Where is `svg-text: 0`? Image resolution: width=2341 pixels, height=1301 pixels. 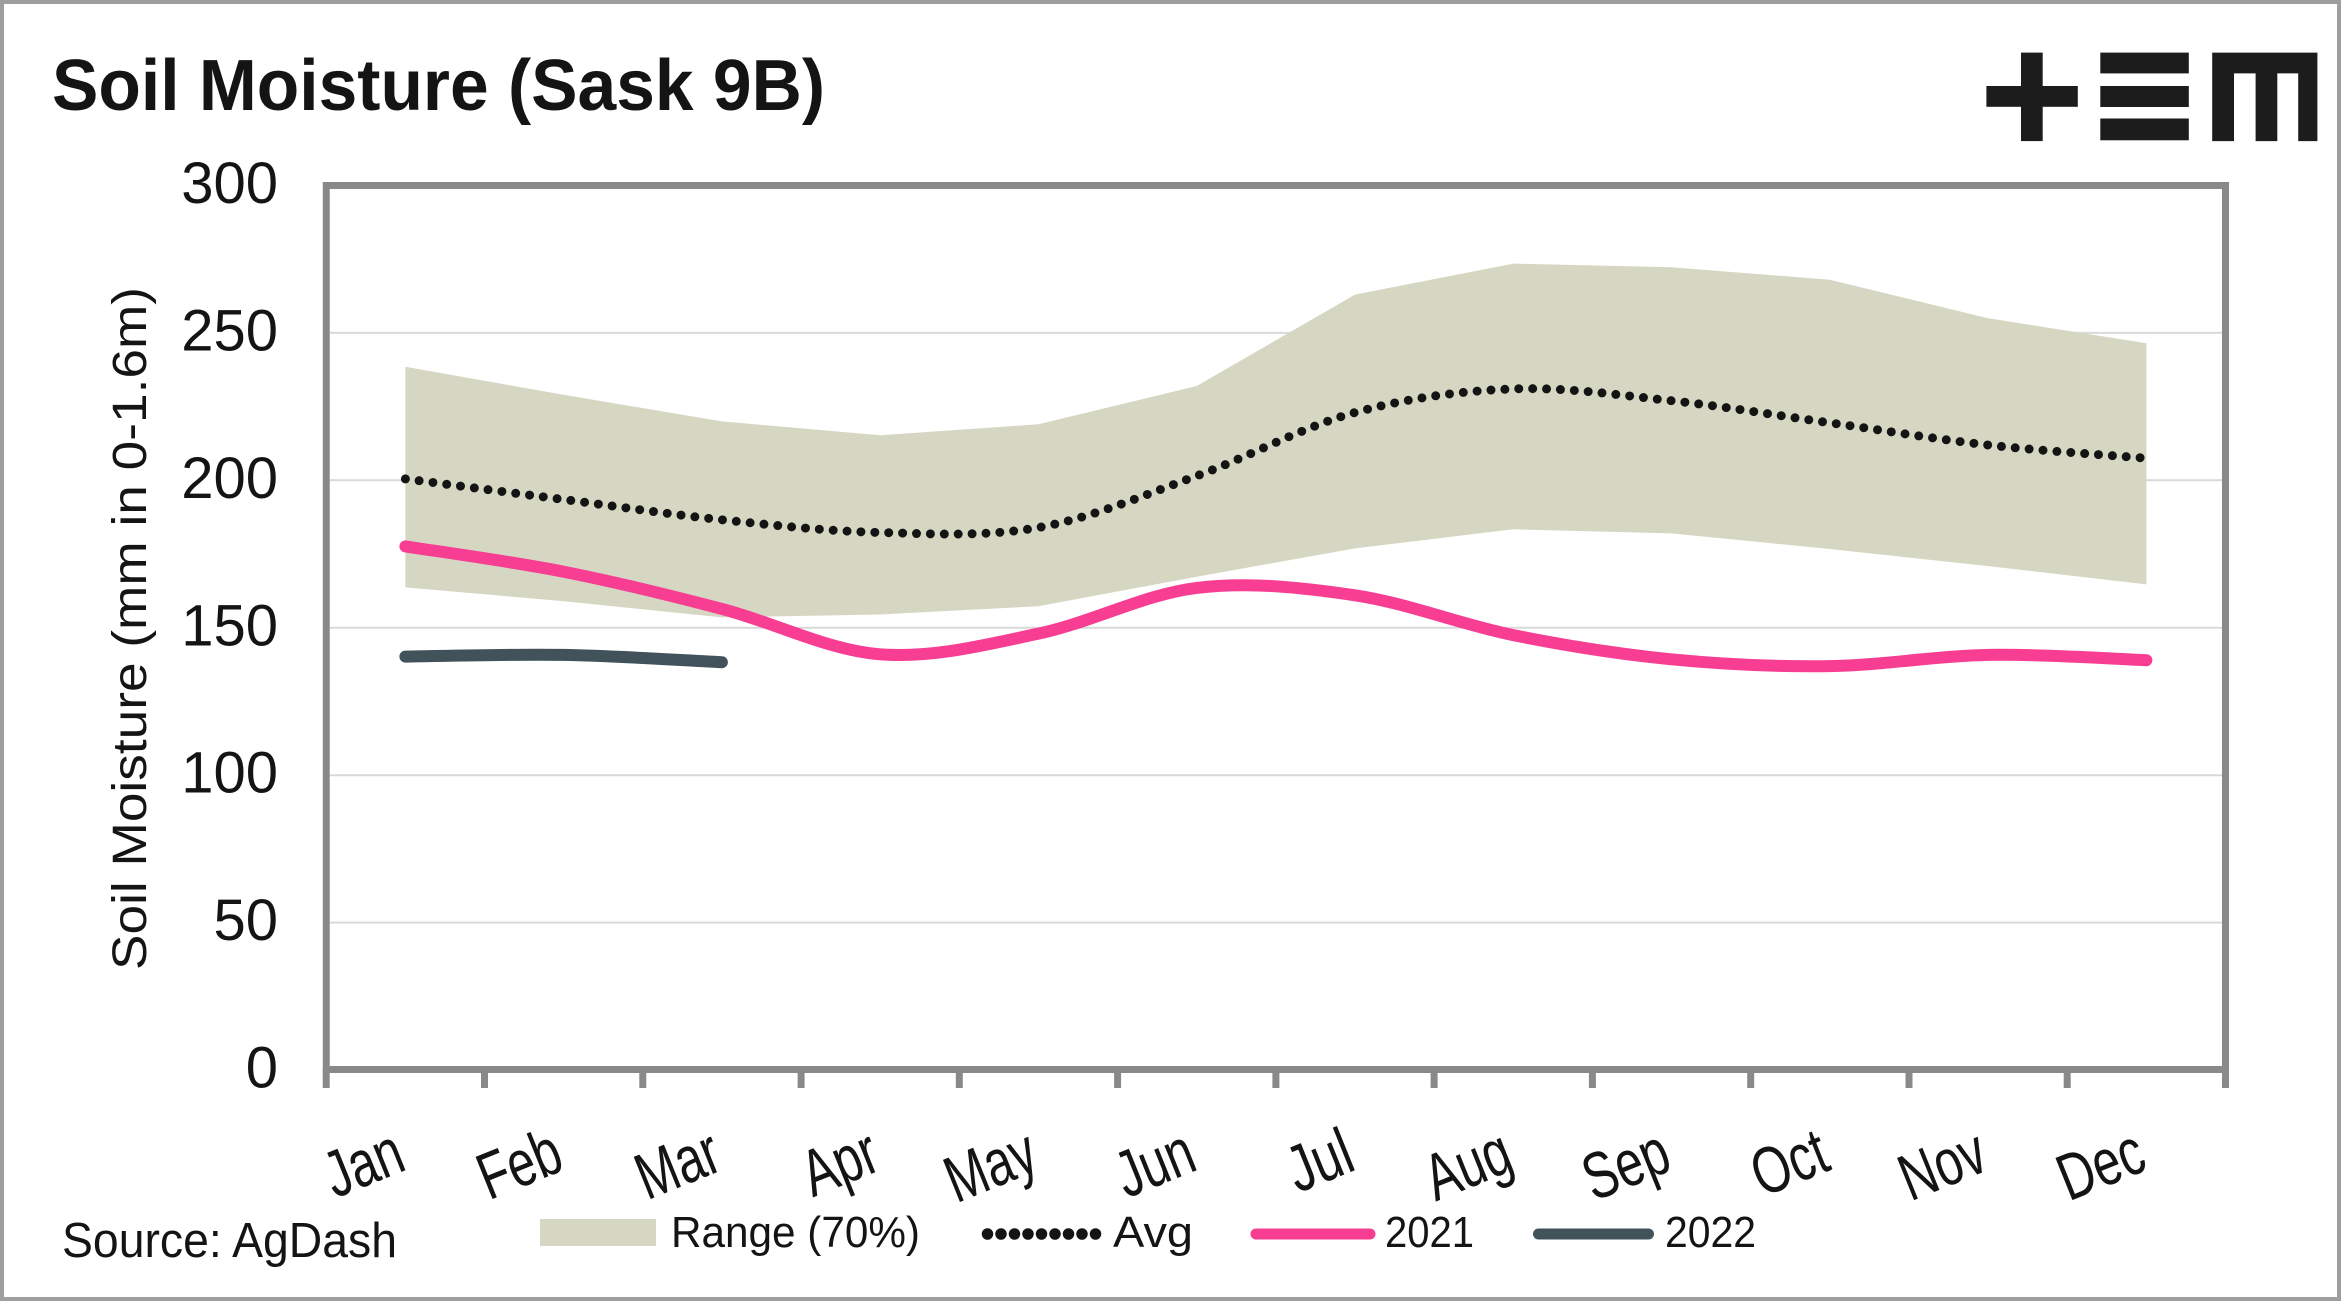
svg-text: 0 is located at coordinates (262, 1068).